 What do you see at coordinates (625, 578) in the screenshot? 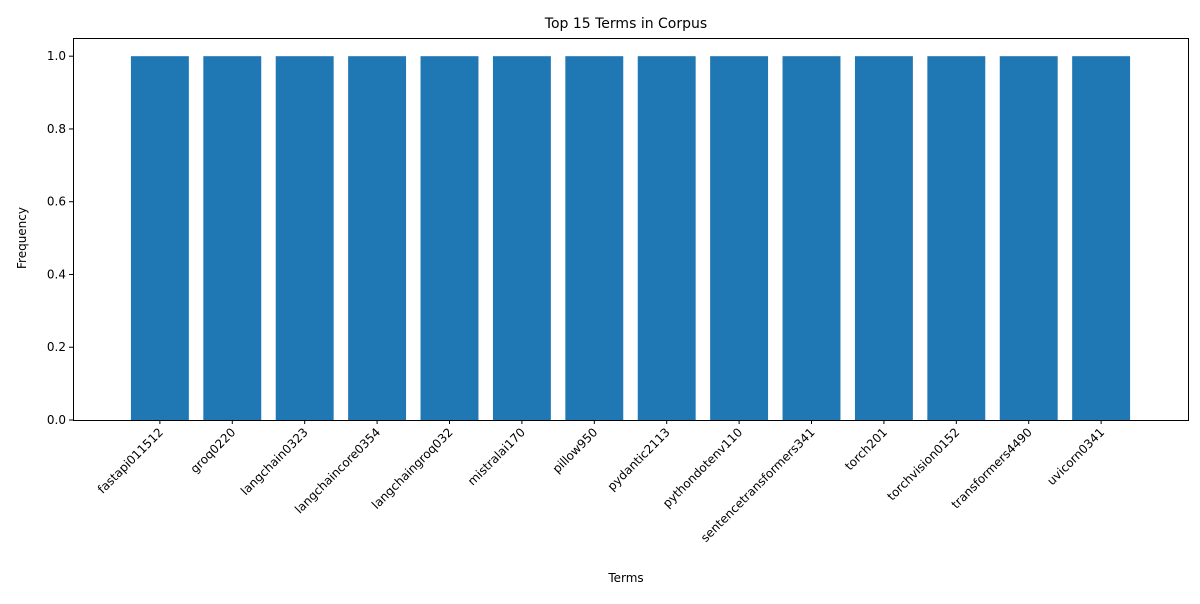
I see `x-axis-label: Terms` at bounding box center [625, 578].